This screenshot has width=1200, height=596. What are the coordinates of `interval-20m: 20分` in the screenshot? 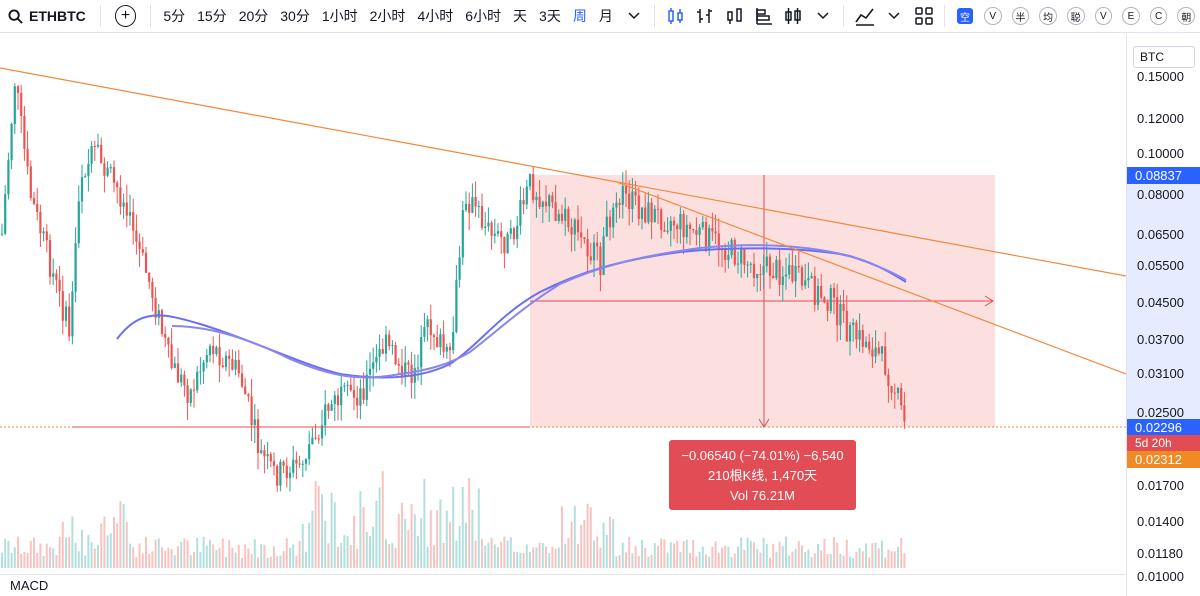 It's located at (253, 16).